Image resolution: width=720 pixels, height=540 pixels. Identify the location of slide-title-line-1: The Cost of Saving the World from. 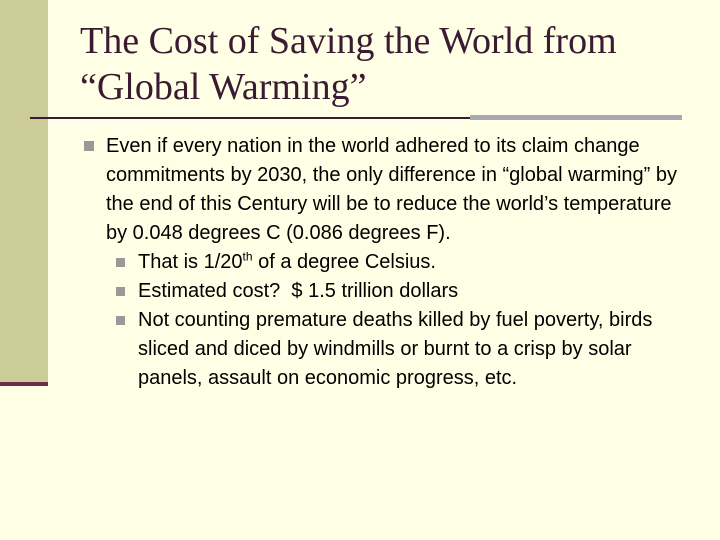
(348, 41).